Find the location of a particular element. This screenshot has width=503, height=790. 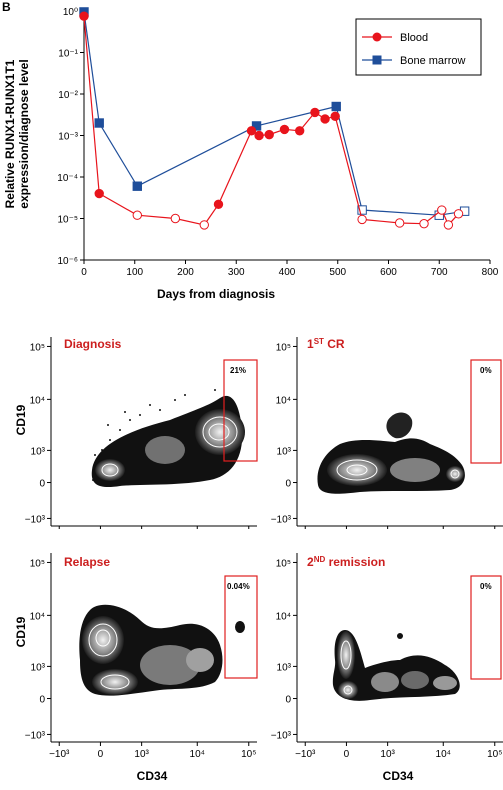

top-x-tick-label: 200 is located at coordinates (185, 272).